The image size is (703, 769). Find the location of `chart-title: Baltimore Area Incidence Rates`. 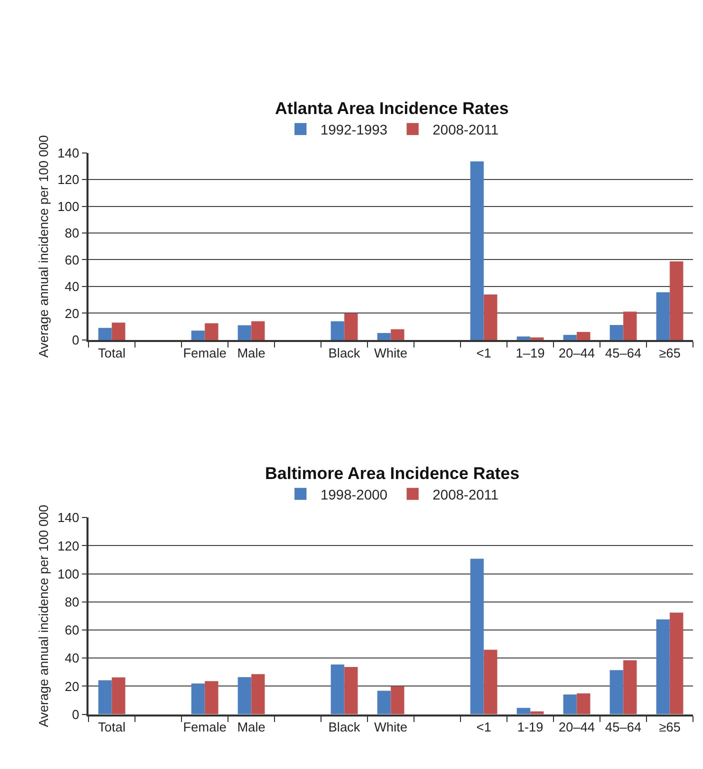

chart-title: Baltimore Area Incidence Rates is located at coordinates (392, 473).